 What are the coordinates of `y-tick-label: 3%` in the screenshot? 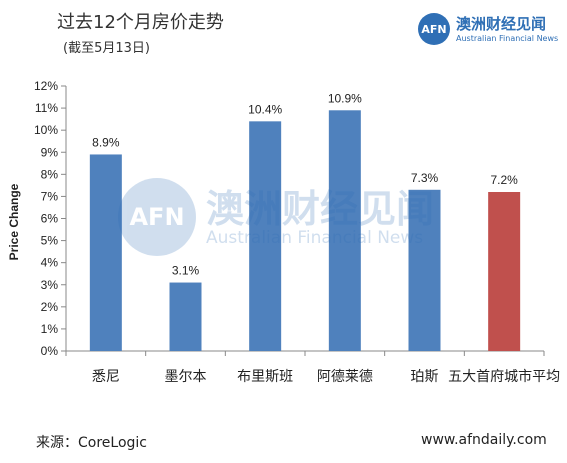 It's located at (50, 285).